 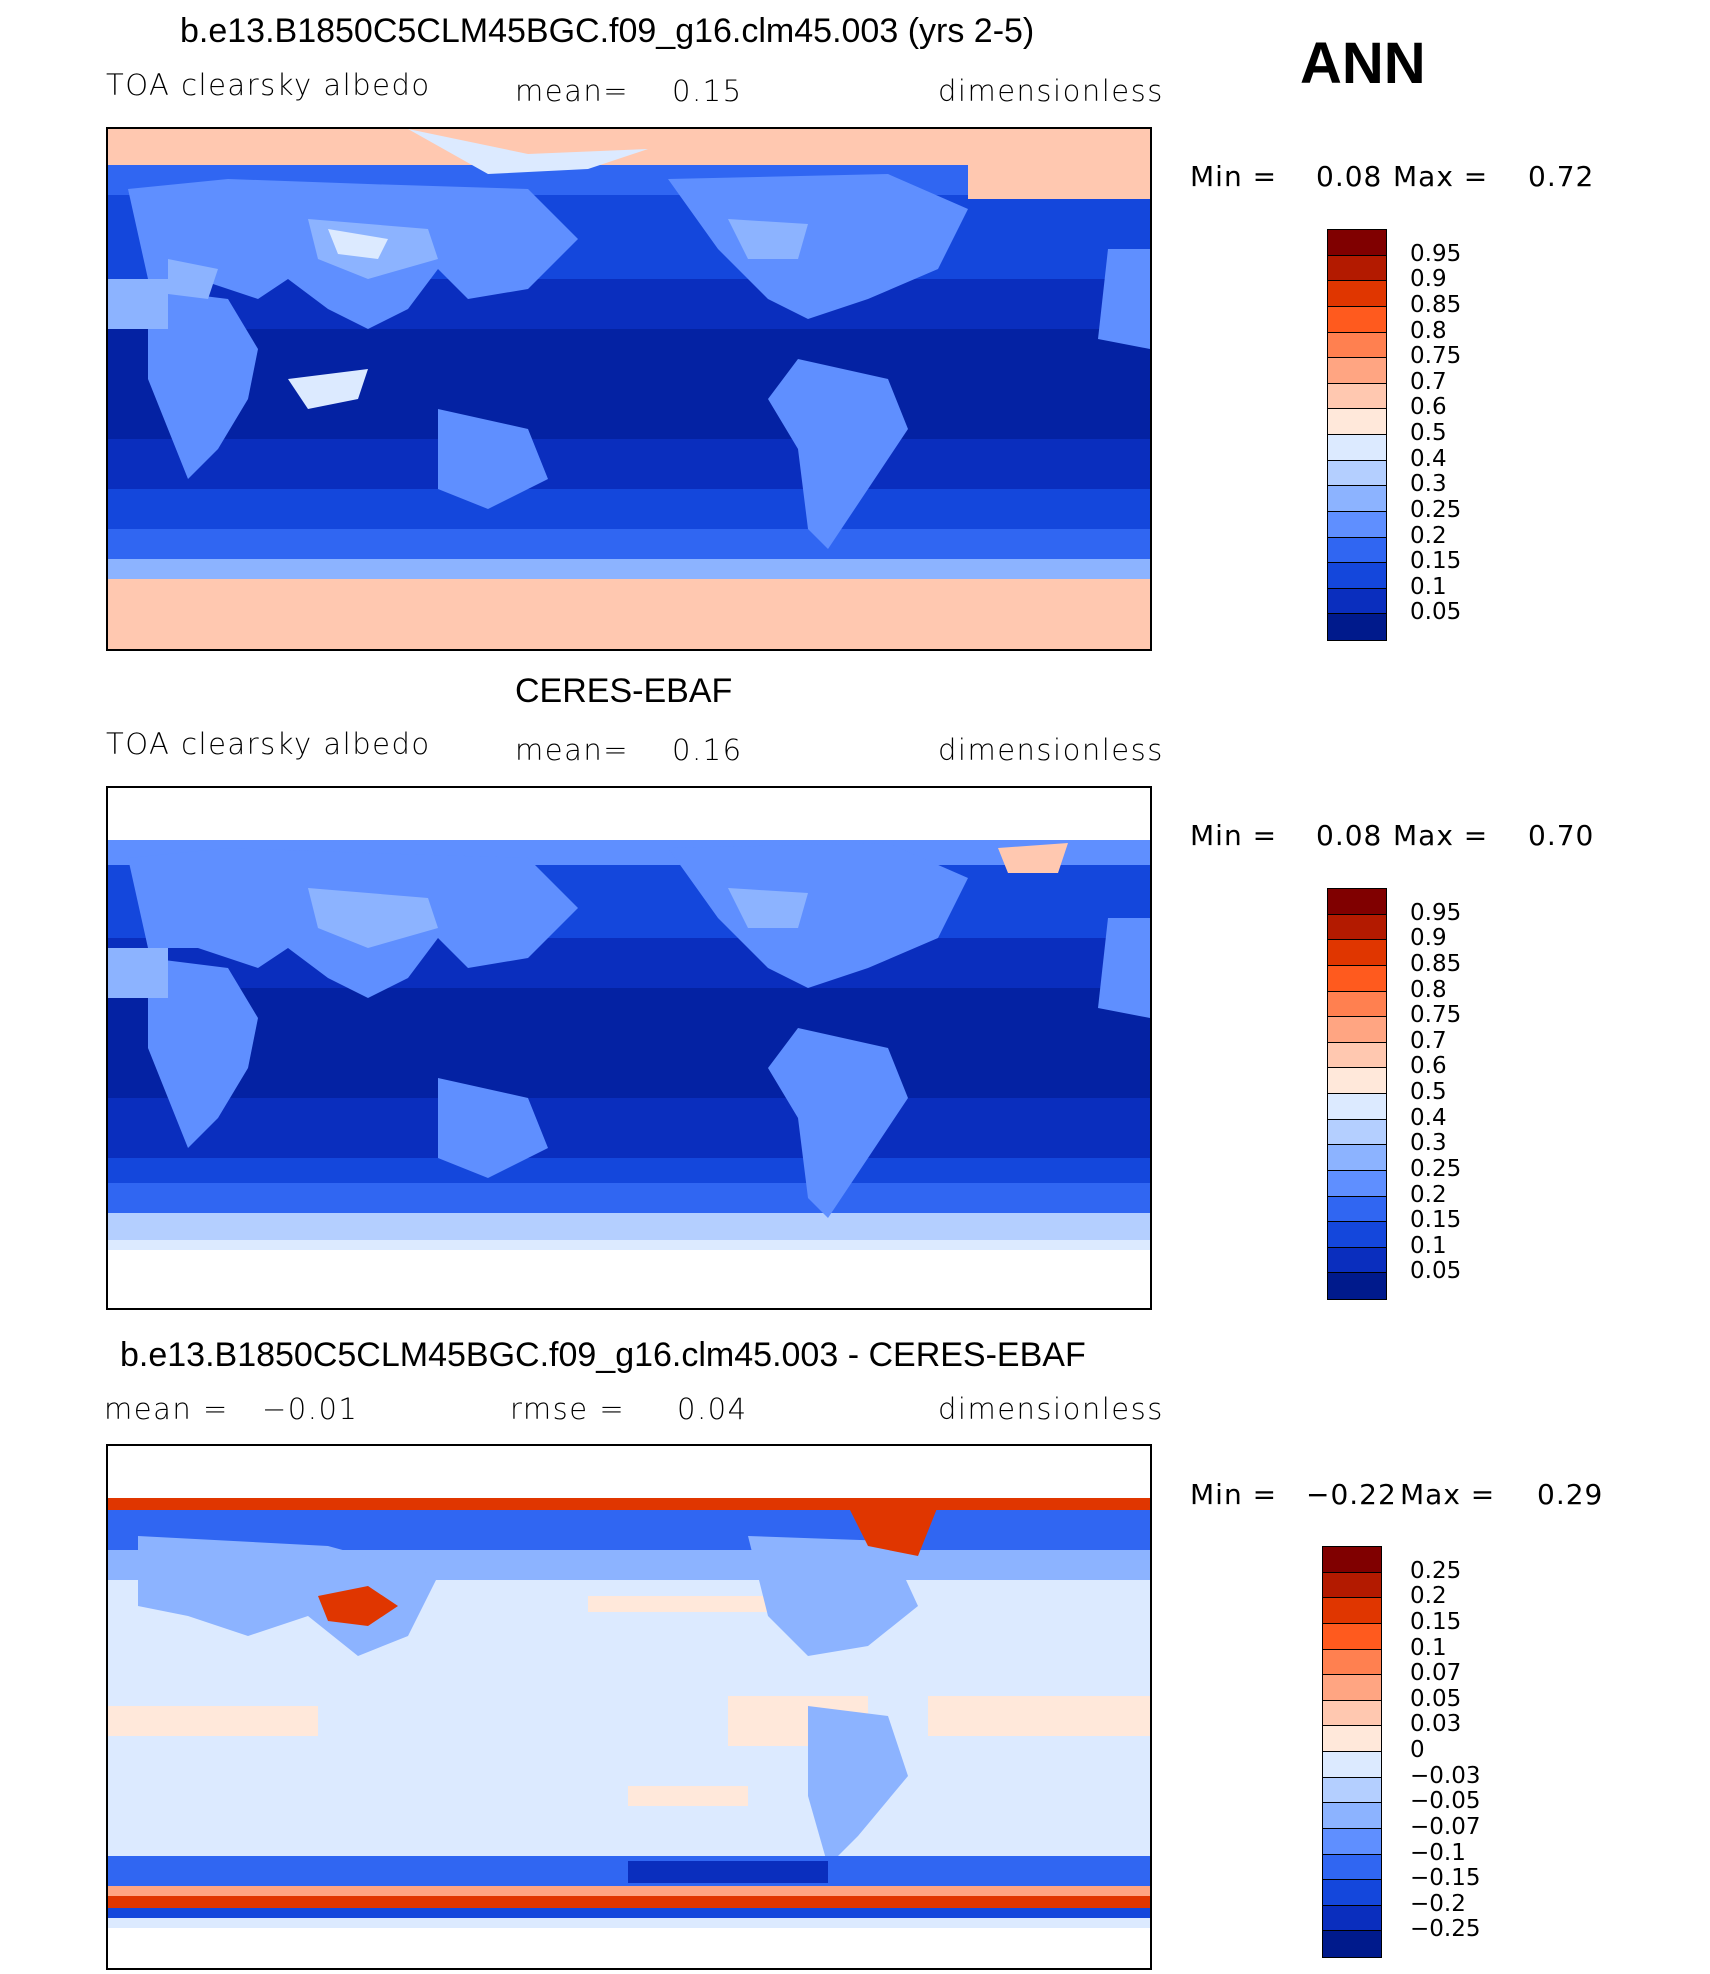 What do you see at coordinates (1051, 750) in the screenshot?
I see `panel2-units: dimensionless` at bounding box center [1051, 750].